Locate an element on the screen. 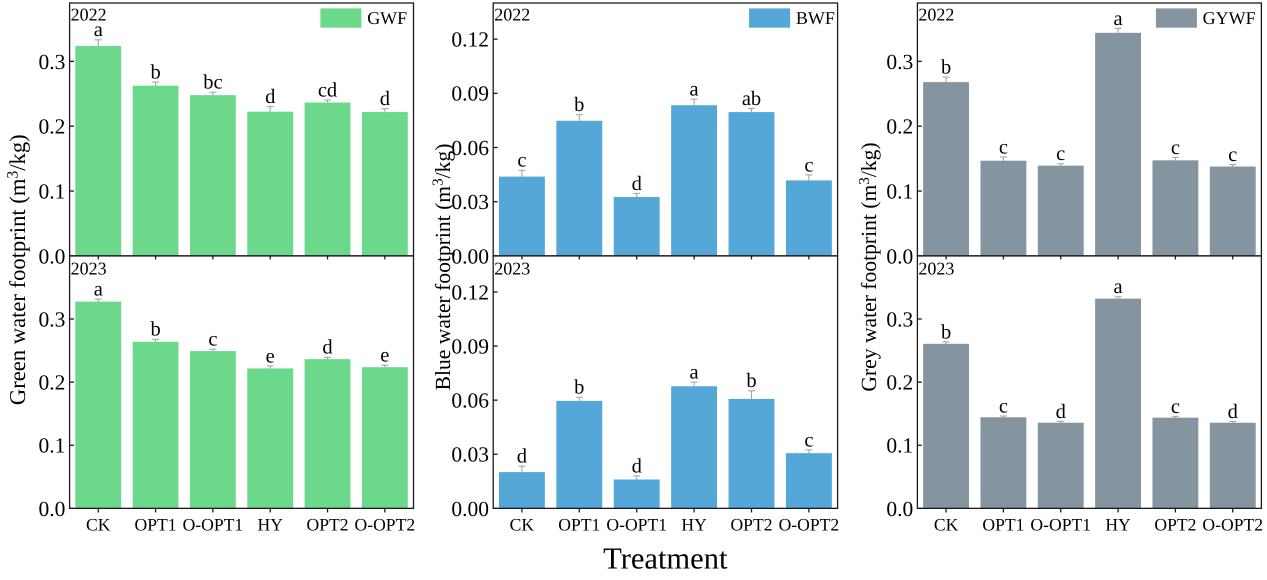  svg-text: GWF is located at coordinates (387, 18).